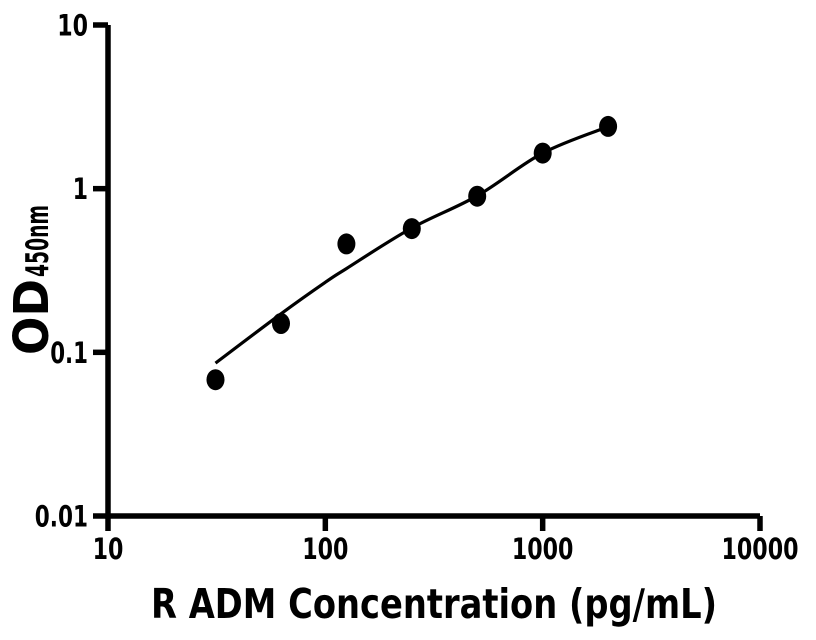 Image resolution: width=816 pixels, height=640 pixels. Describe the element at coordinates (543, 549) in the screenshot. I see `x-tick-label: 1000` at that location.